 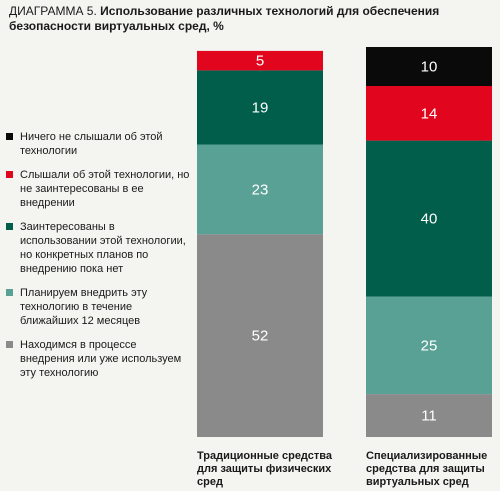 I want to click on data-label: 14, so click(x=429, y=113).